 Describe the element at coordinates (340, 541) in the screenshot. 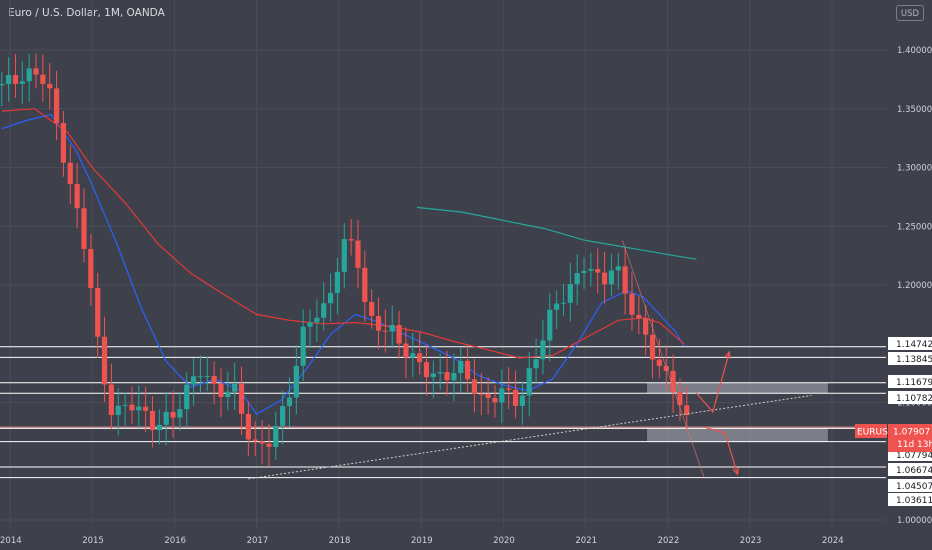

I see `x-axis-tick-label: 2018` at that location.